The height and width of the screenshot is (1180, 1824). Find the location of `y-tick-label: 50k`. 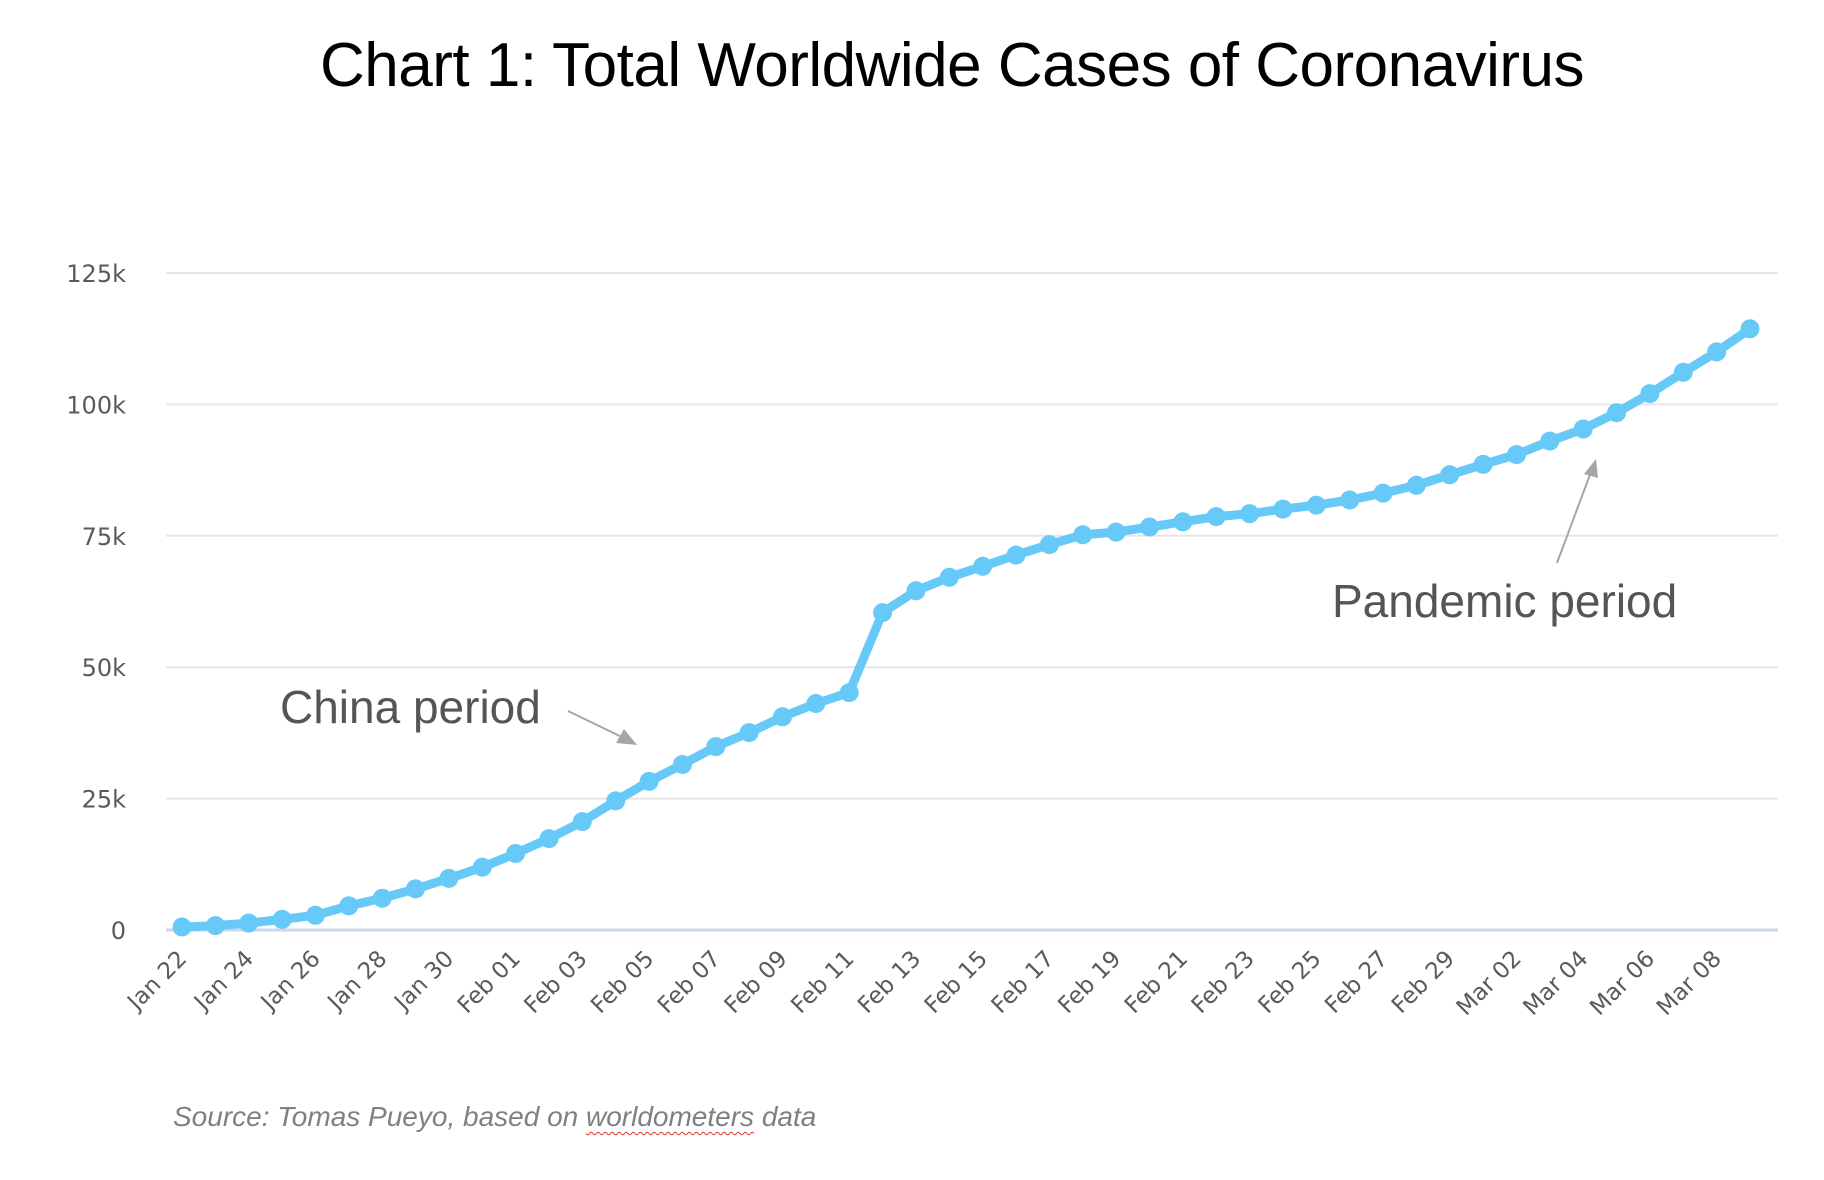

y-tick-label: 50k is located at coordinates (104, 668).